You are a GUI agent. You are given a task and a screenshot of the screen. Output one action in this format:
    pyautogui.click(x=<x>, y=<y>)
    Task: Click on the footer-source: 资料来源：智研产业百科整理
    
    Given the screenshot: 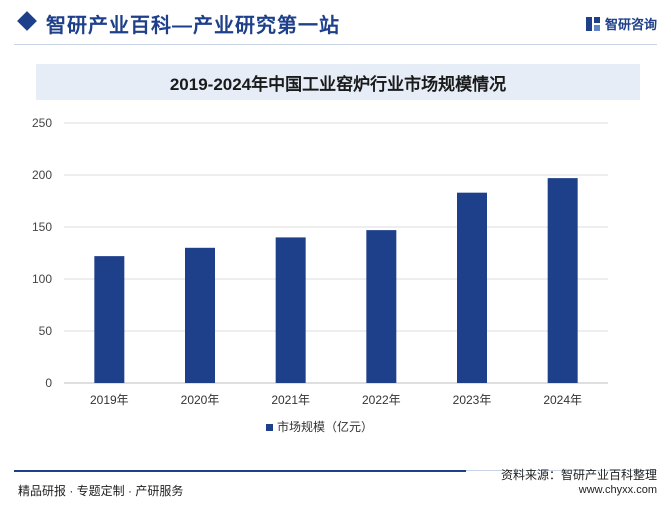 What is the action you would take?
    pyautogui.click(x=578, y=475)
    